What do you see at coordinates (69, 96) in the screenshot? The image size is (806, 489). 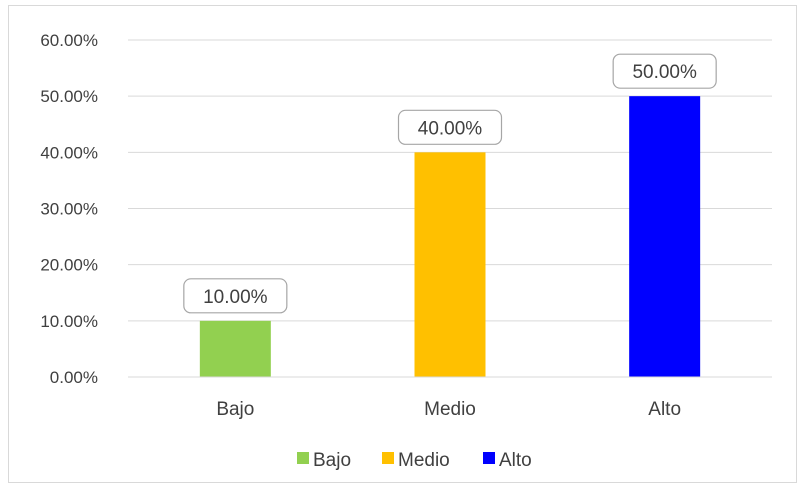 I see `y-tick-label: 50.00%` at bounding box center [69, 96].